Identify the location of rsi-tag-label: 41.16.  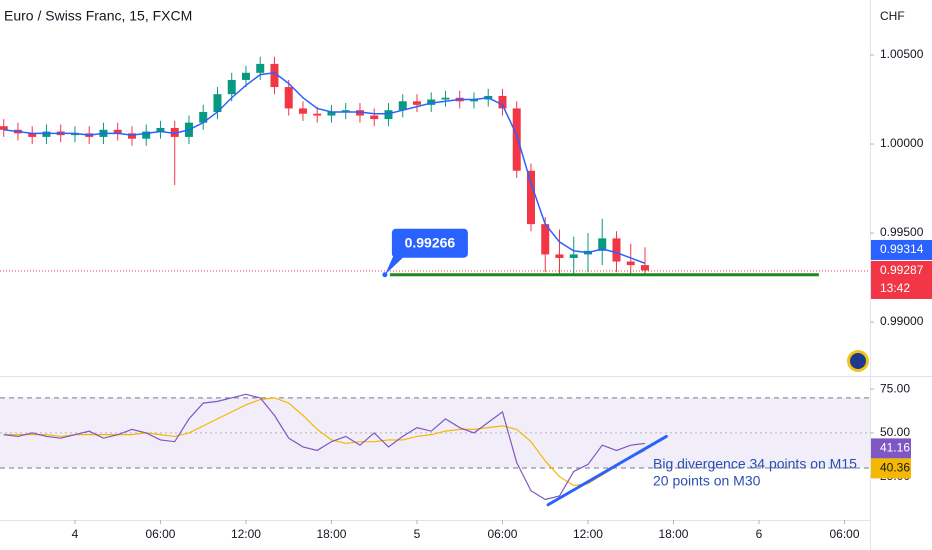
(895, 448).